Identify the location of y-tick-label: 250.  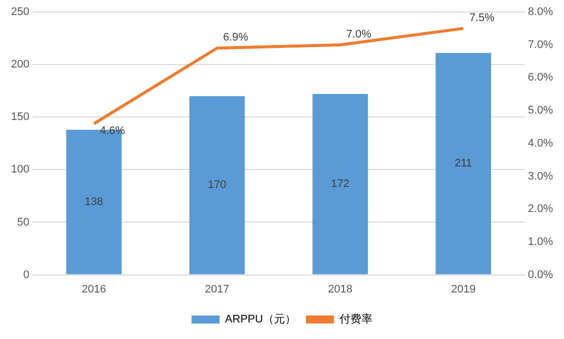
(20, 12).